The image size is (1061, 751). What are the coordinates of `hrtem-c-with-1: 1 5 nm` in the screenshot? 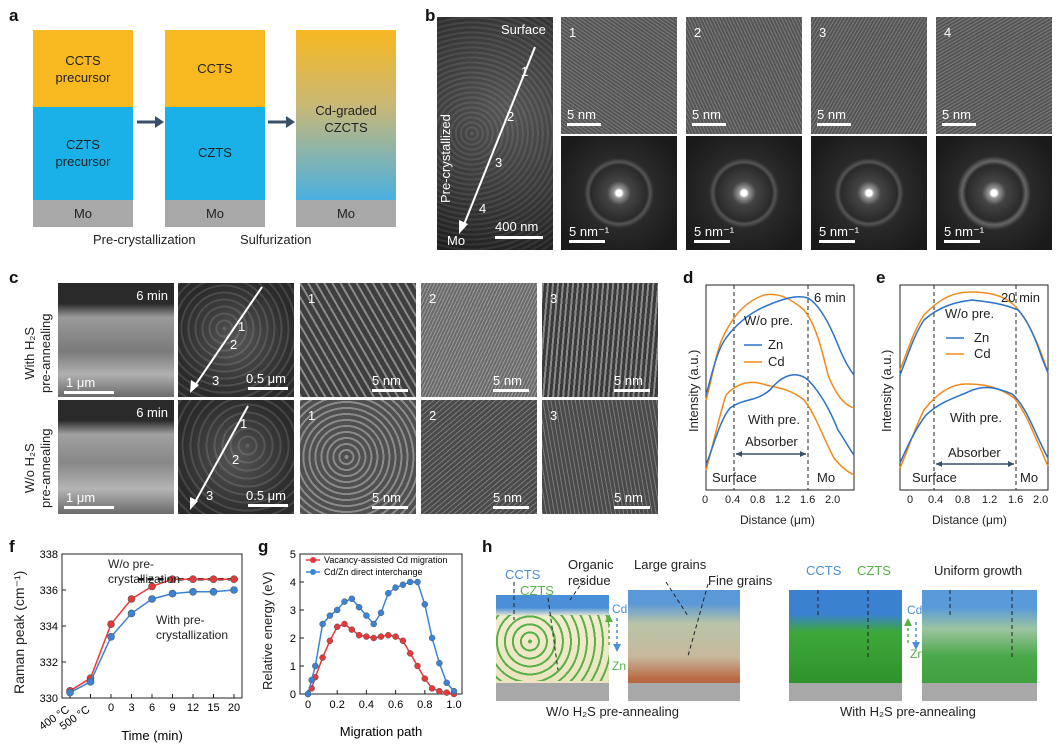 It's located at (358, 340).